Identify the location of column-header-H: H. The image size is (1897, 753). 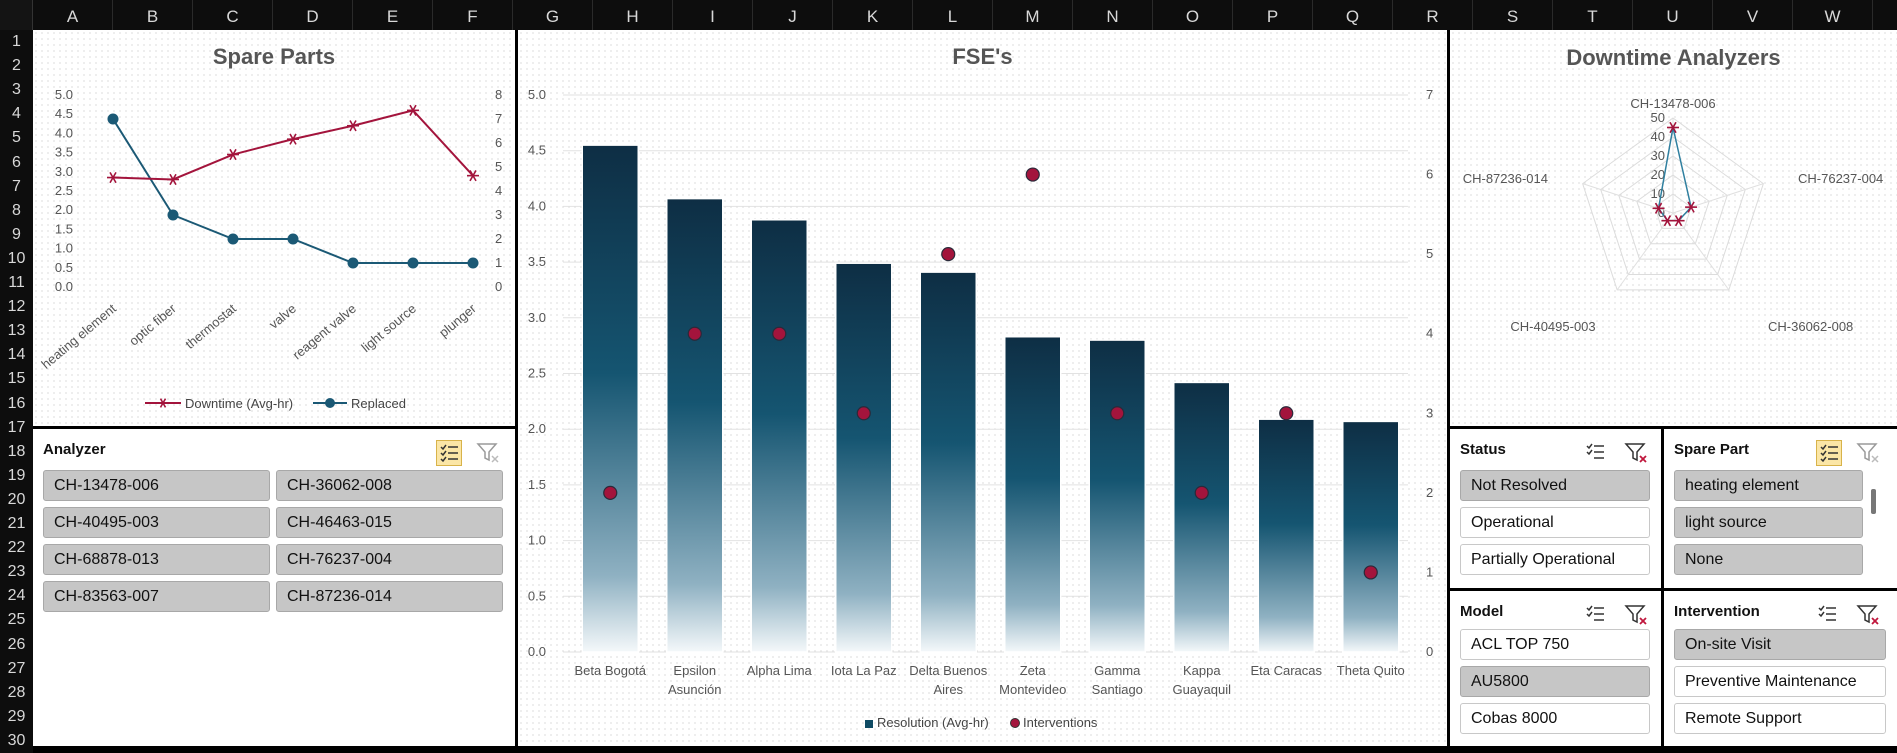
(633, 15).